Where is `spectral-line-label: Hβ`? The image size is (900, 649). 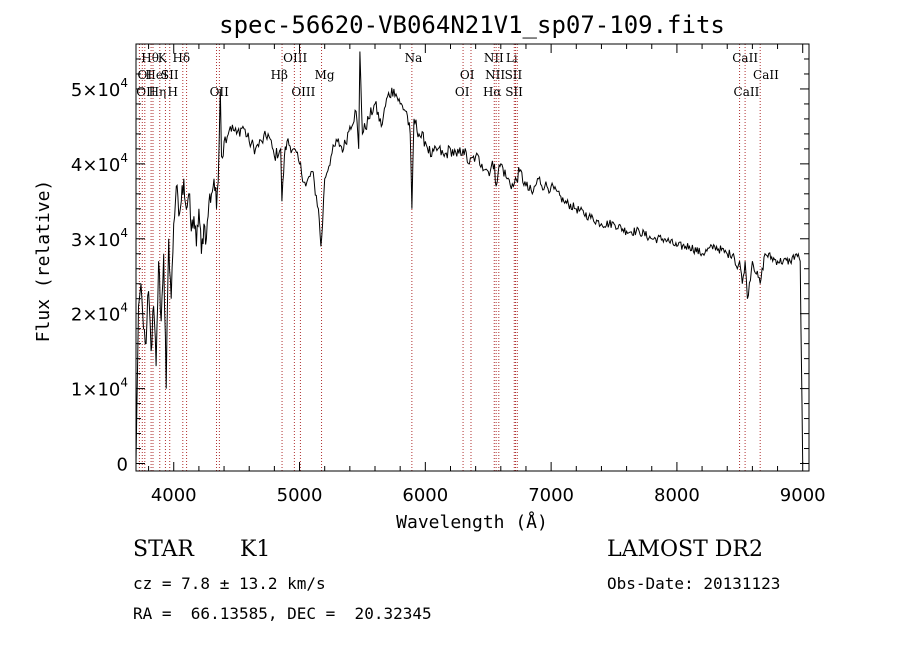 spectral-line-label: Hβ is located at coordinates (279, 75).